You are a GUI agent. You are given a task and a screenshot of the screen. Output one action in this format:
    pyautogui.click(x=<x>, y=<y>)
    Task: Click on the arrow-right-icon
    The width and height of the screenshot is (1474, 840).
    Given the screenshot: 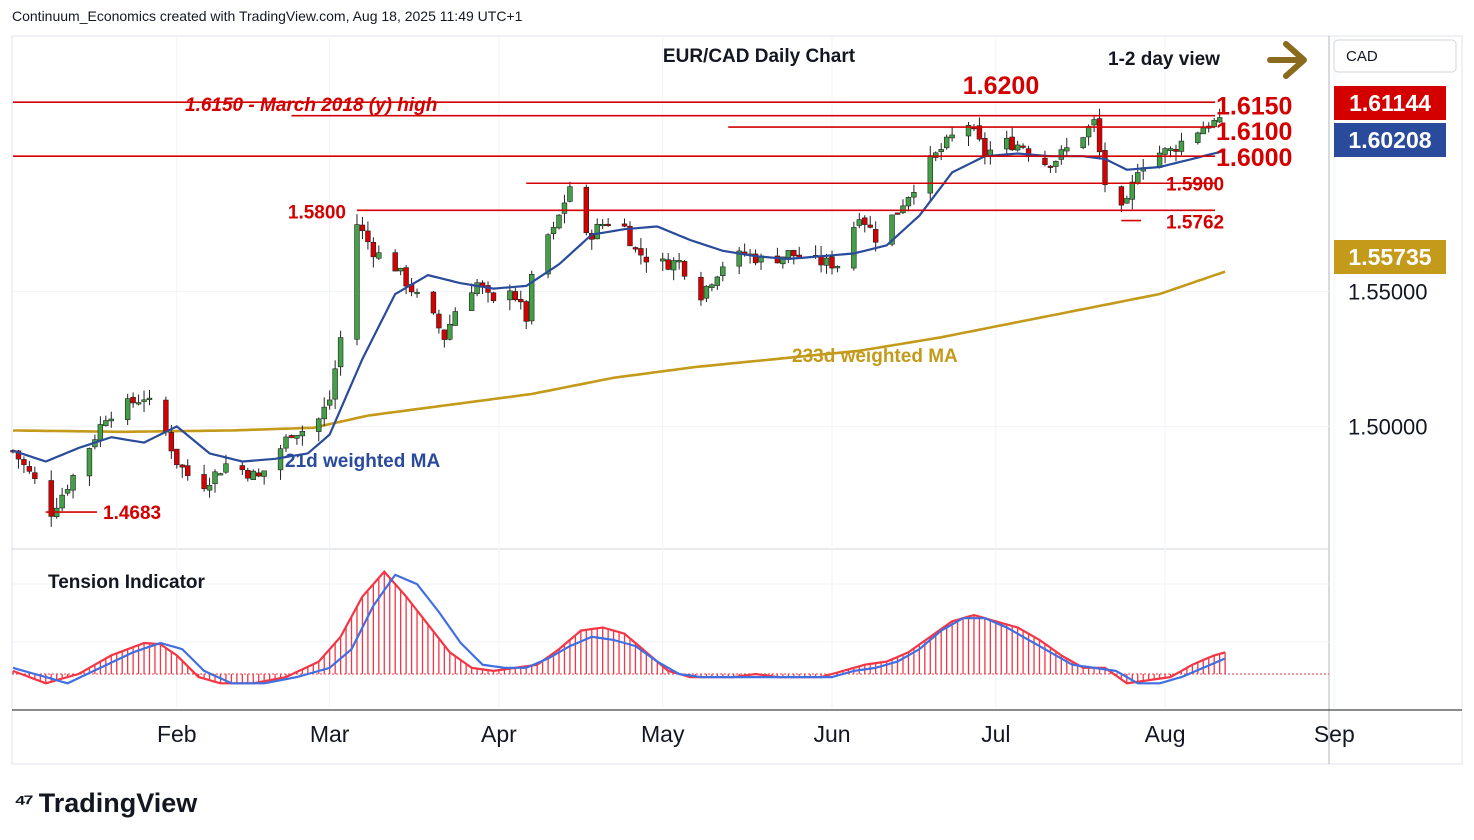 What is the action you would take?
    pyautogui.click(x=1287, y=60)
    